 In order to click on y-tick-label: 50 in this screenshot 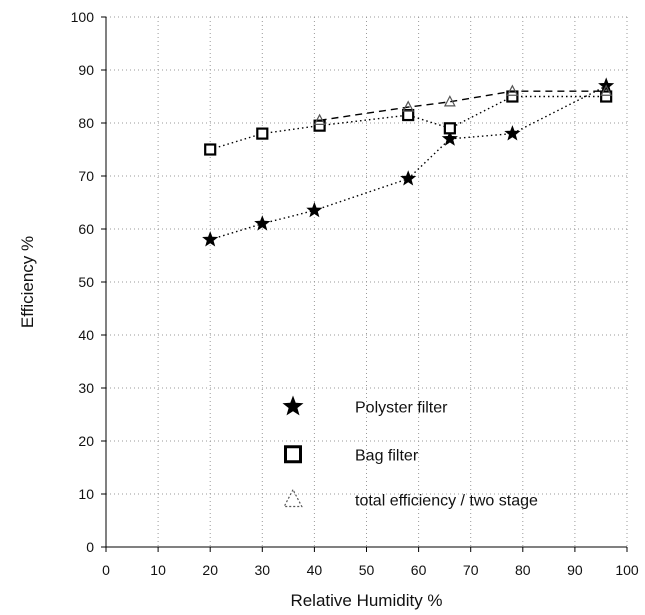, I will do `click(86, 282)`.